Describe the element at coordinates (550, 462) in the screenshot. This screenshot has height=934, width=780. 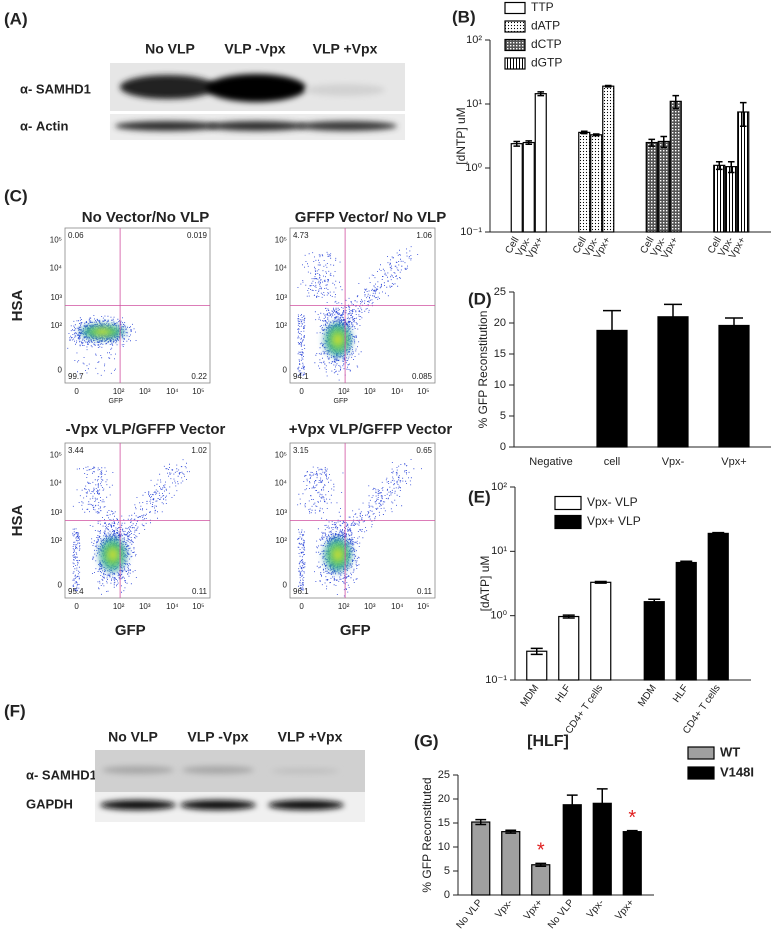
I see `x-tick-label: Negative` at that location.